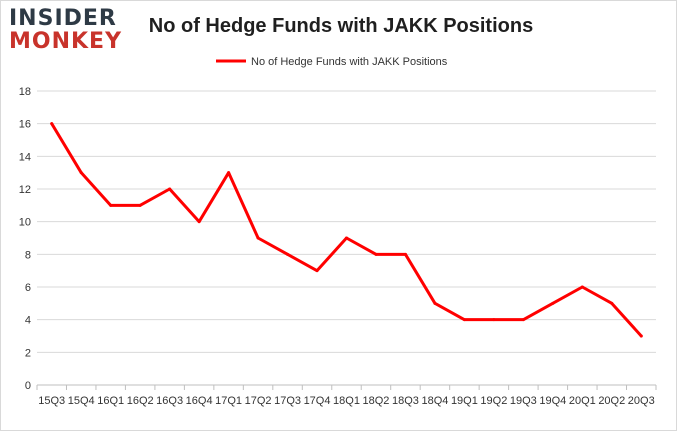 This screenshot has height=431, width=677. What do you see at coordinates (376, 401) in the screenshot?
I see `x-tick-label: 18Q2` at bounding box center [376, 401].